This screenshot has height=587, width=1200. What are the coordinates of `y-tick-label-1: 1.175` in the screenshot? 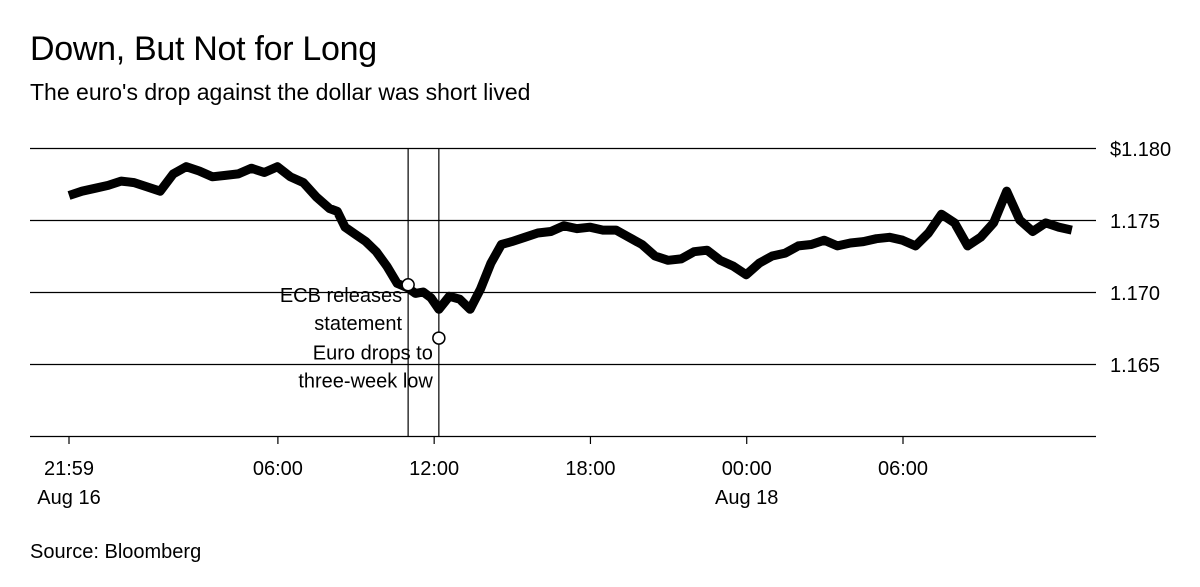 It's located at (1135, 222).